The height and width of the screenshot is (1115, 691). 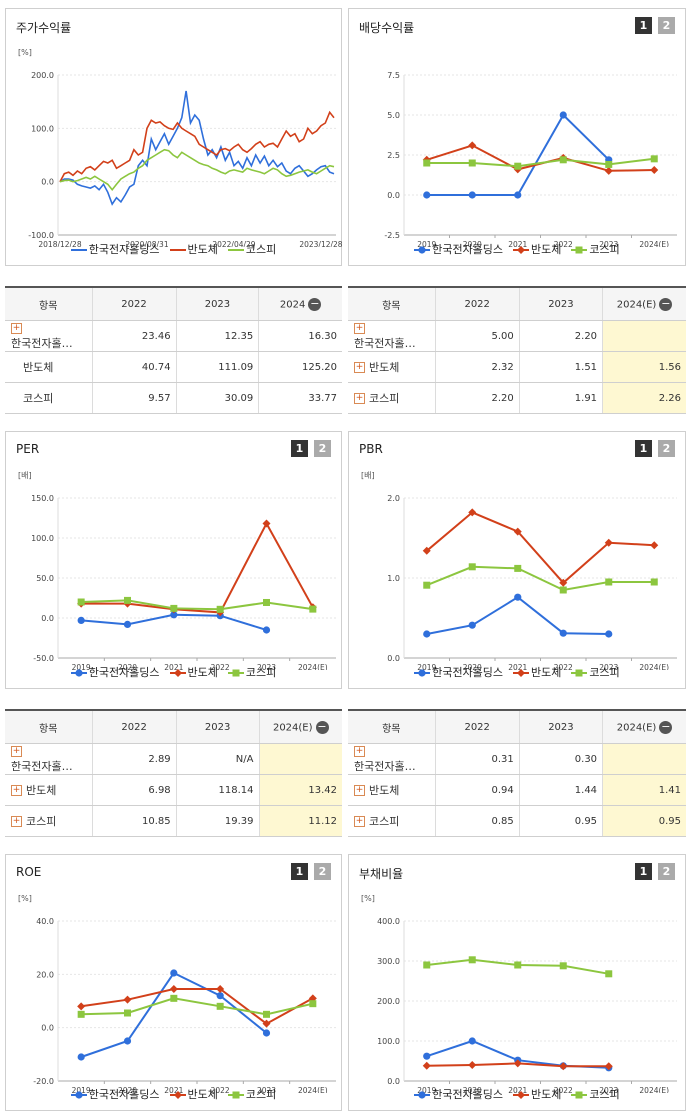 What do you see at coordinates (388, 1041) in the screenshot?
I see `y-tick-label: 100.0` at bounding box center [388, 1041].